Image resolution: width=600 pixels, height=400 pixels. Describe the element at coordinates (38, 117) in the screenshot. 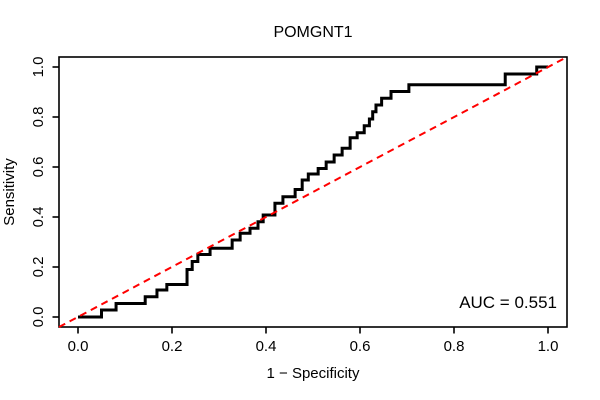

I see `y-tick-label: 0.8` at that location.